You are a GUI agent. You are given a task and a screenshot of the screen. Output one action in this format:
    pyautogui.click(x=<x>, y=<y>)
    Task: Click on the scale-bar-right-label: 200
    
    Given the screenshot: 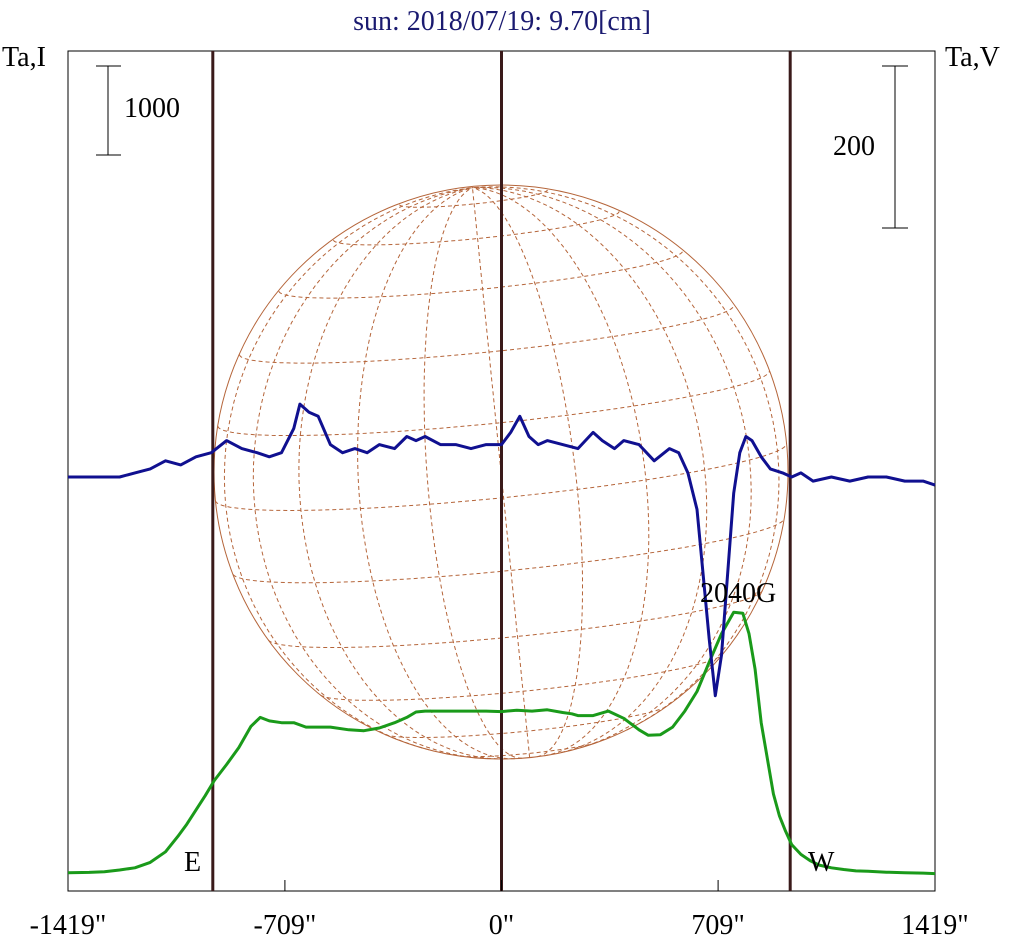 What is the action you would take?
    pyautogui.click(x=854, y=146)
    